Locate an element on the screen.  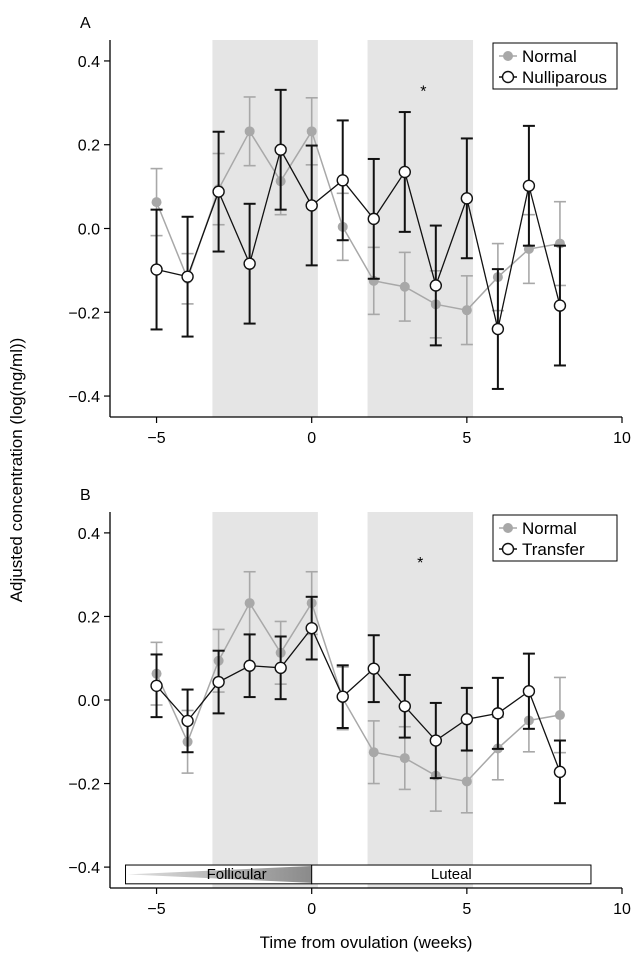
legend-entry: Transfer is located at coordinates (553, 549).